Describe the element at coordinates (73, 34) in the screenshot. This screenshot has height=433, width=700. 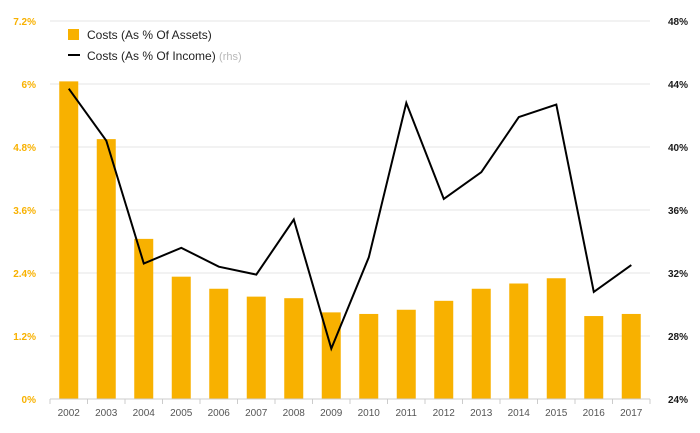
I see `legend-swatch-bars` at that location.